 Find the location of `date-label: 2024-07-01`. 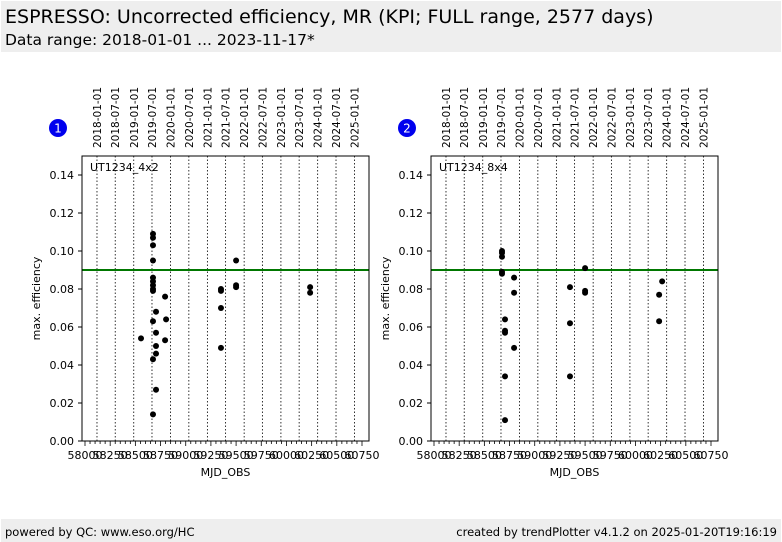

date-label: 2024-07-01 is located at coordinates (337, 117).